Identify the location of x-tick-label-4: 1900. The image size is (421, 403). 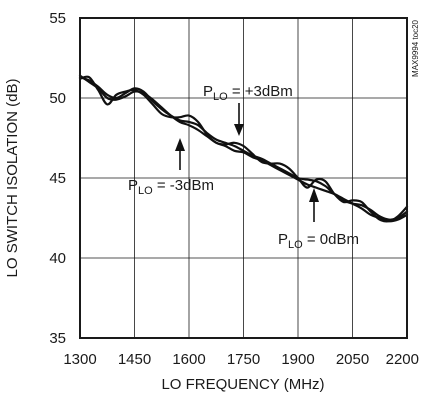
(297, 359).